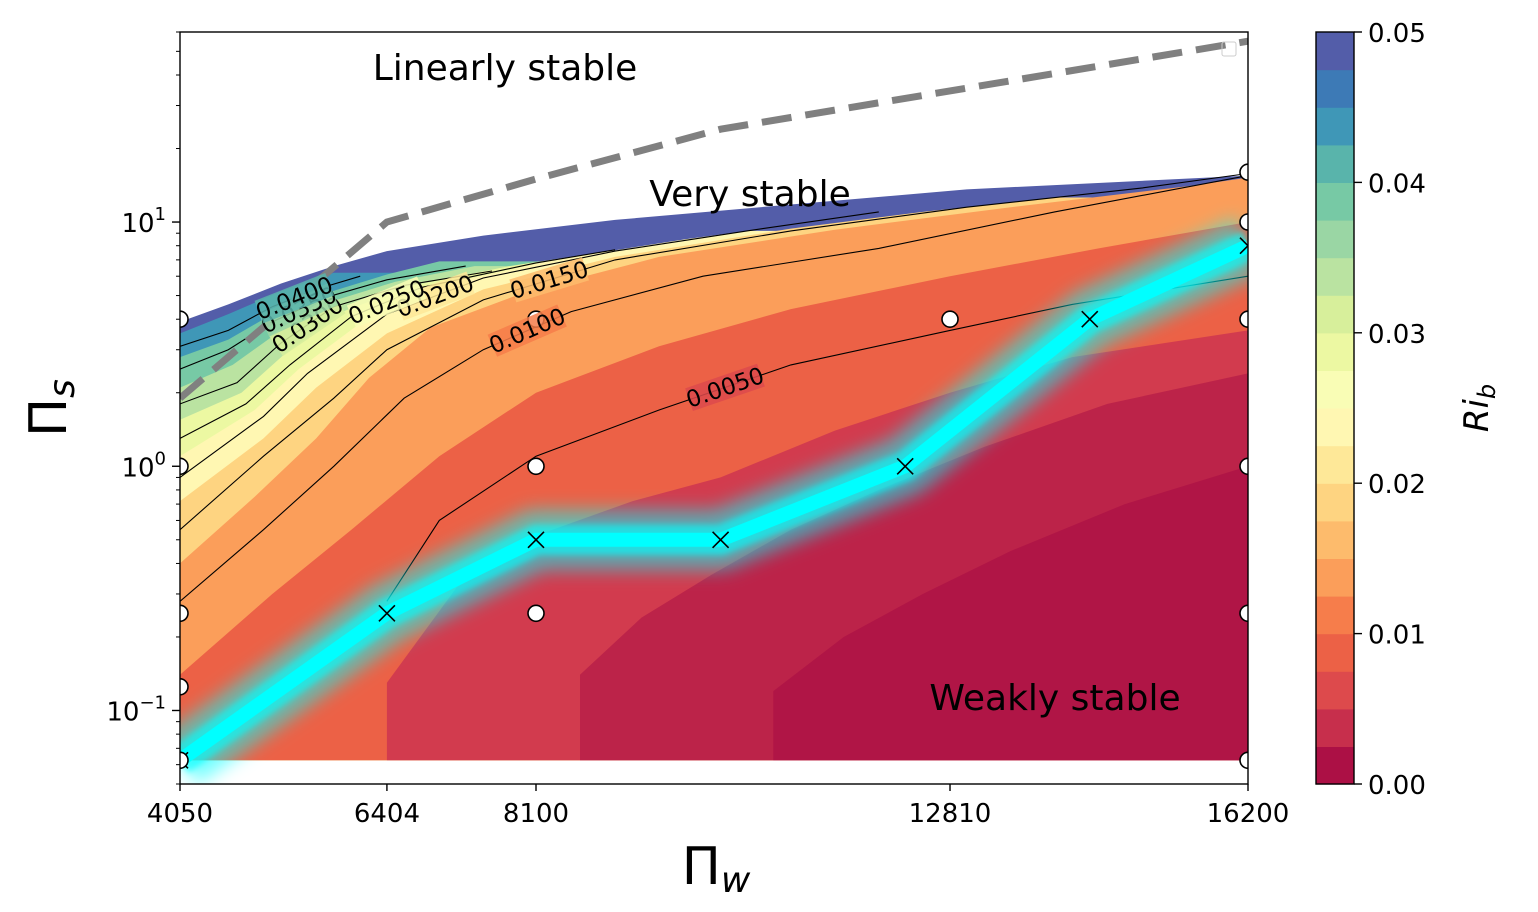 Image resolution: width=1538 pixels, height=912 pixels. What do you see at coordinates (387, 814) in the screenshot?
I see `x-tick-label: 6404` at bounding box center [387, 814].